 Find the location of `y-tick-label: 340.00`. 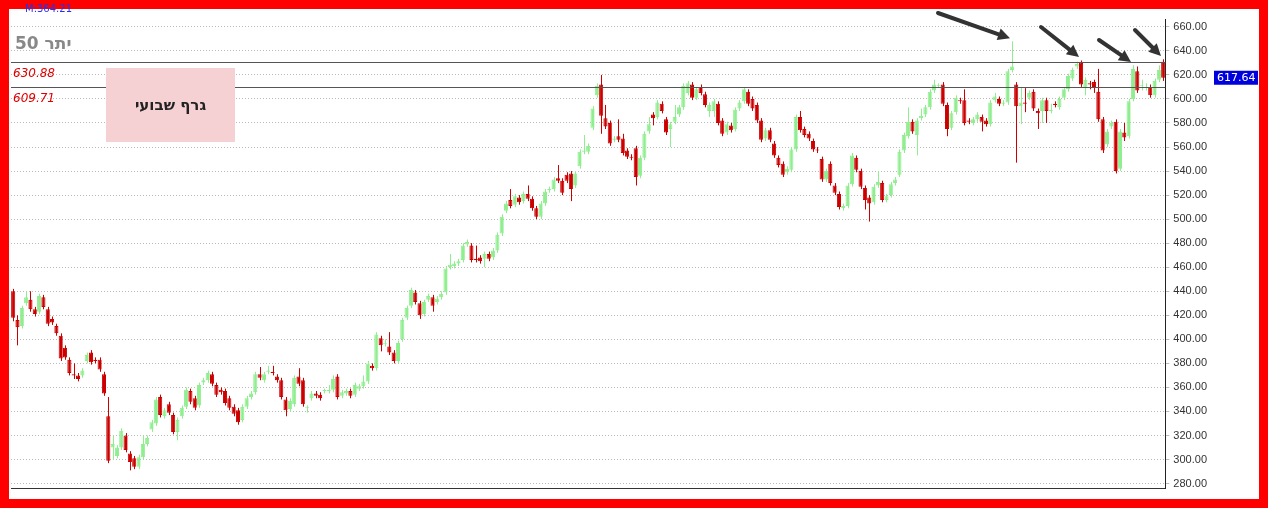

y-tick-label: 340.00 is located at coordinates (1190, 410).